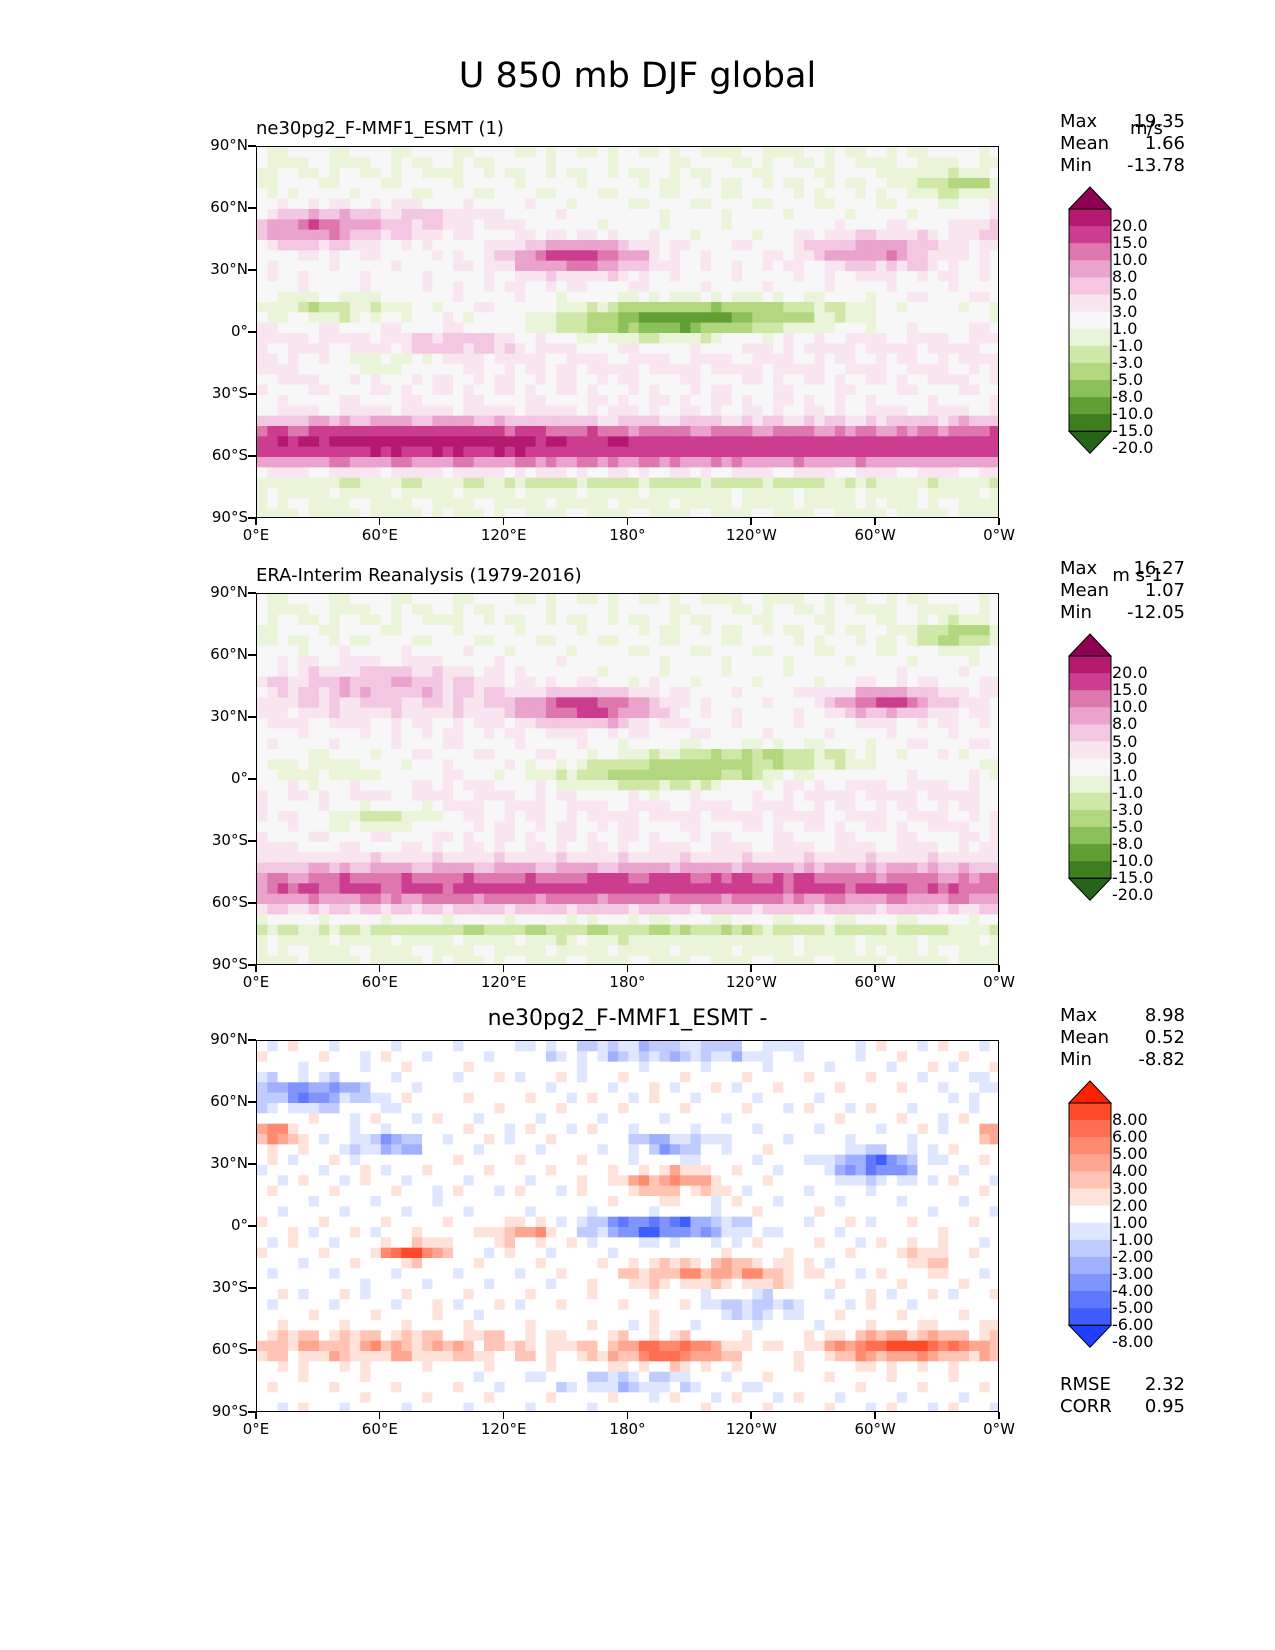 The image size is (1275, 1650). Describe the element at coordinates (229, 207) in the screenshot. I see `y-tick-label: 60°N` at that location.